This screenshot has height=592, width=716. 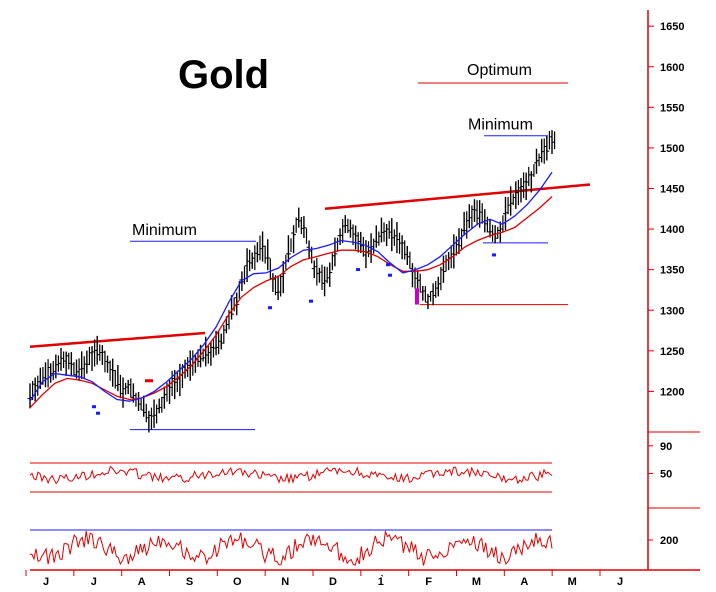 I want to click on y-tick-label: 1550, so click(x=672, y=108).